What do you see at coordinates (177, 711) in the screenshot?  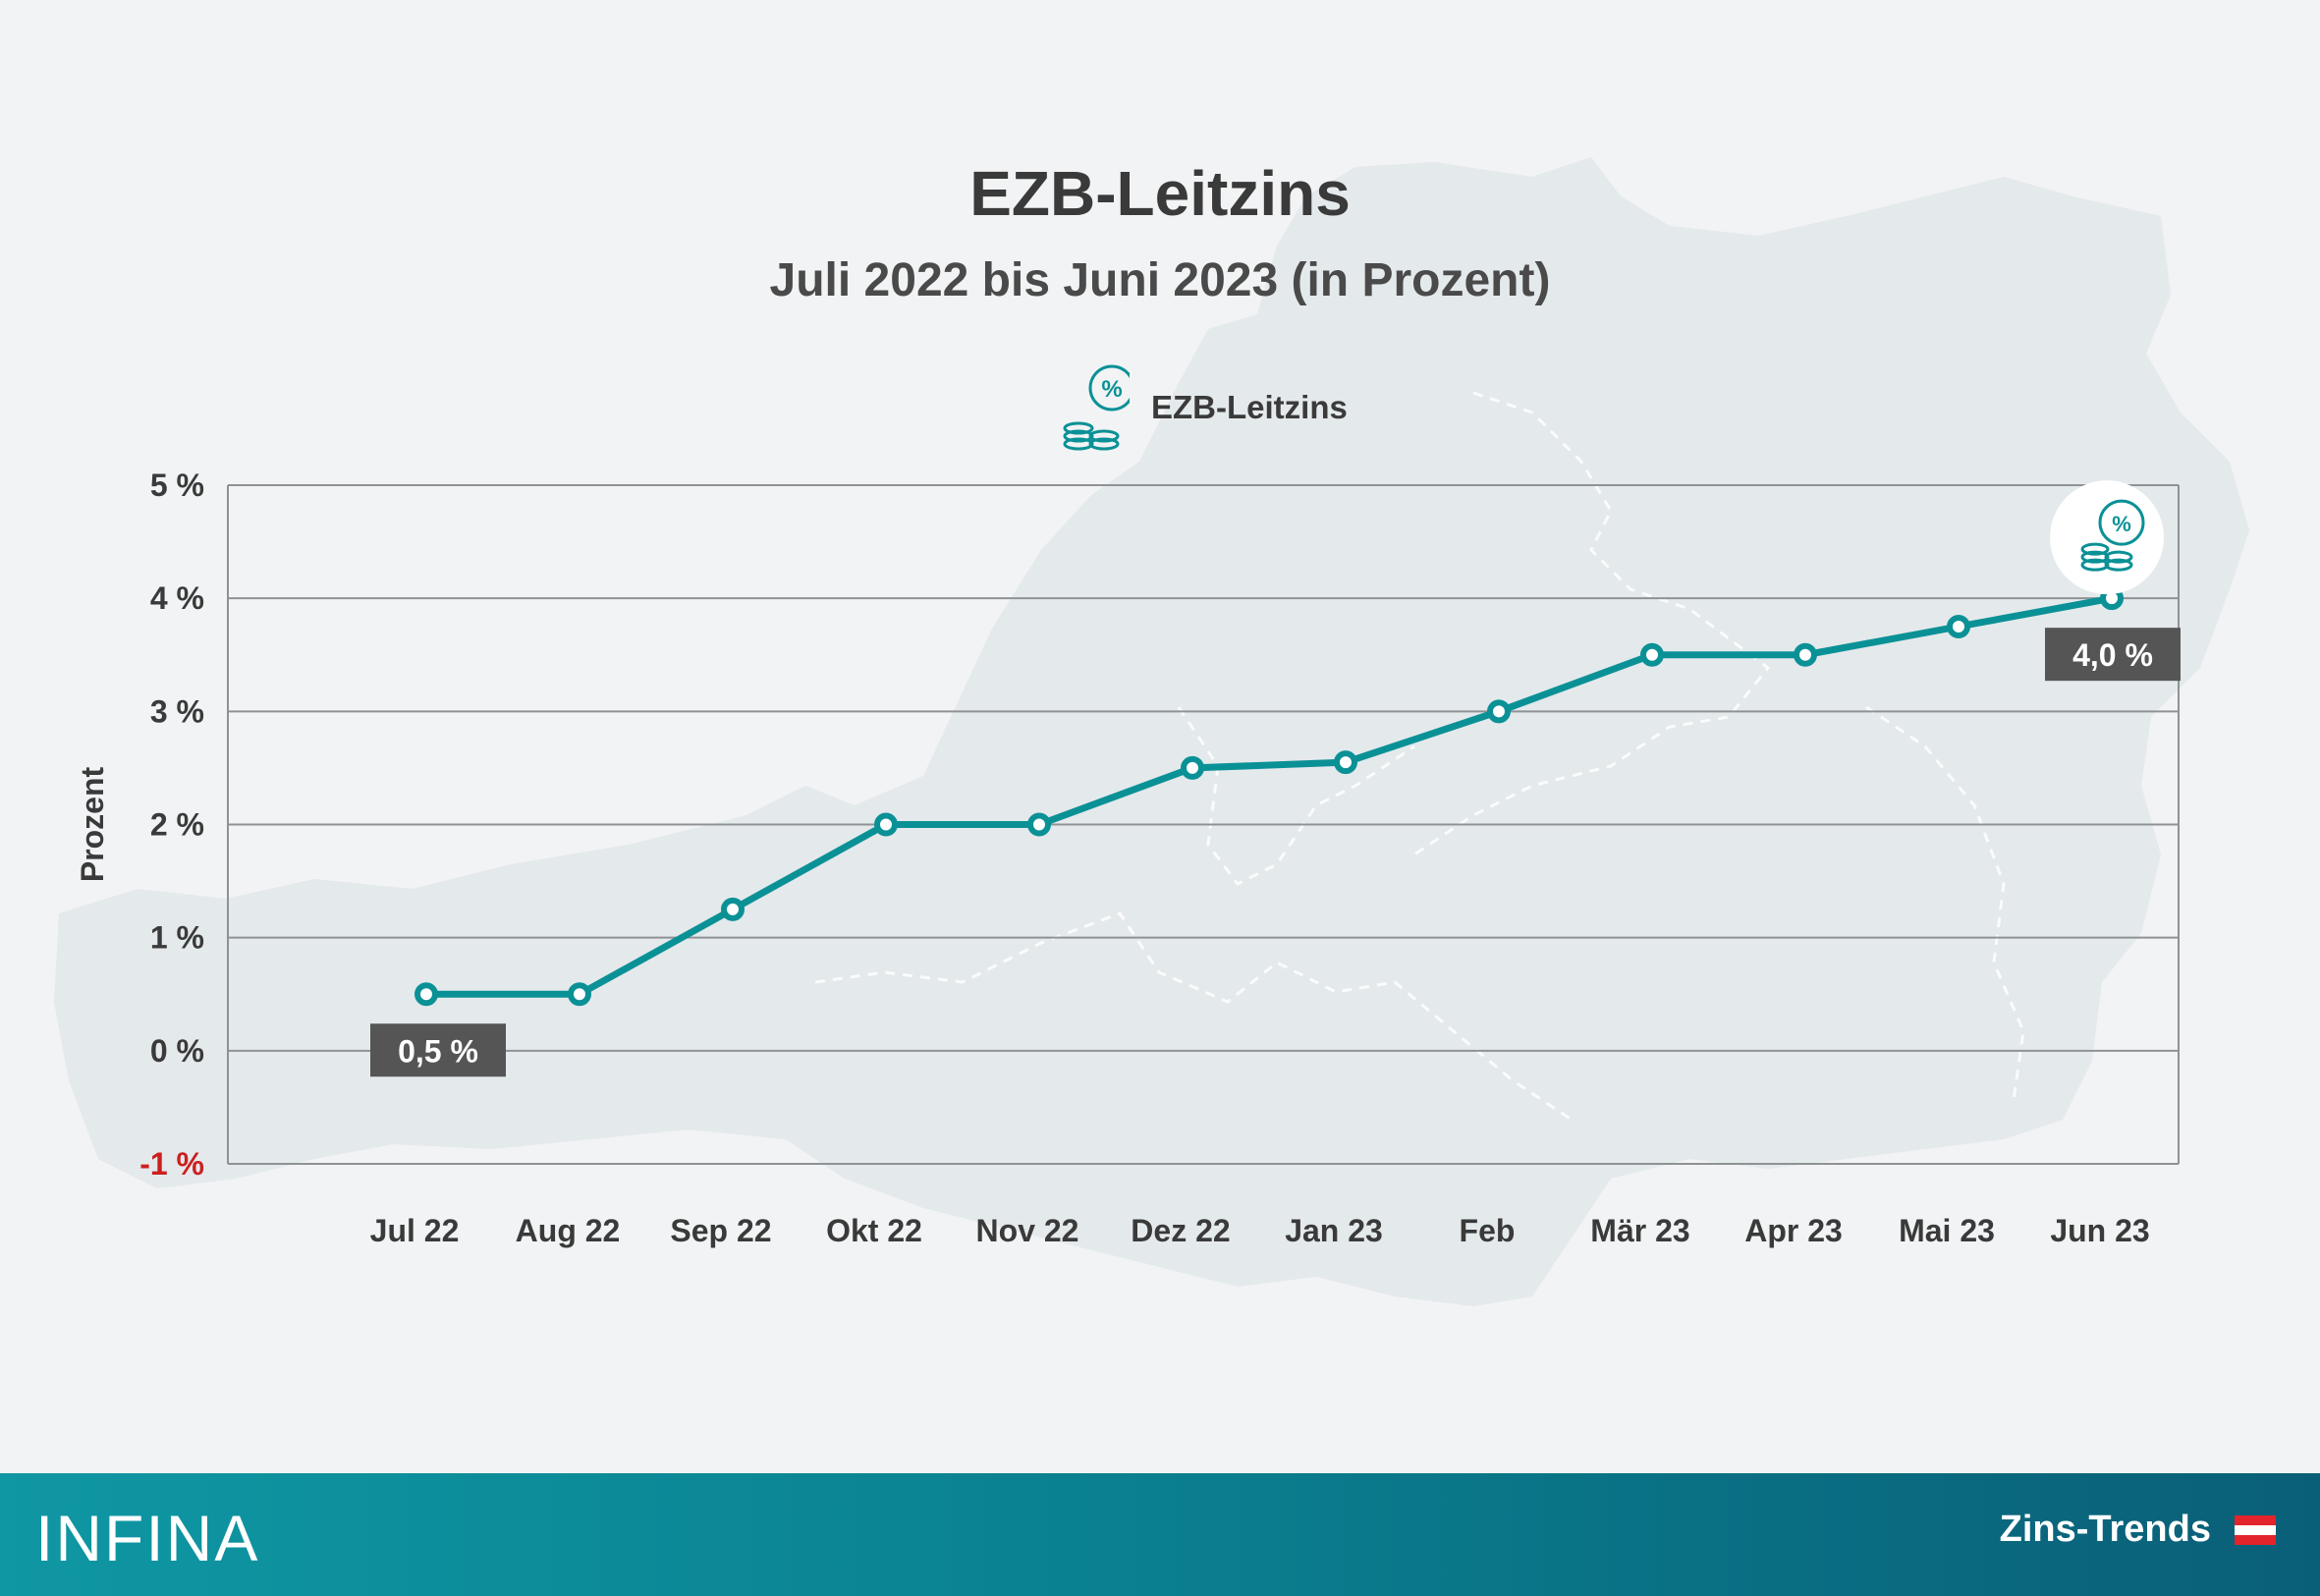 I see `y-tick-label: 3 %` at bounding box center [177, 711].